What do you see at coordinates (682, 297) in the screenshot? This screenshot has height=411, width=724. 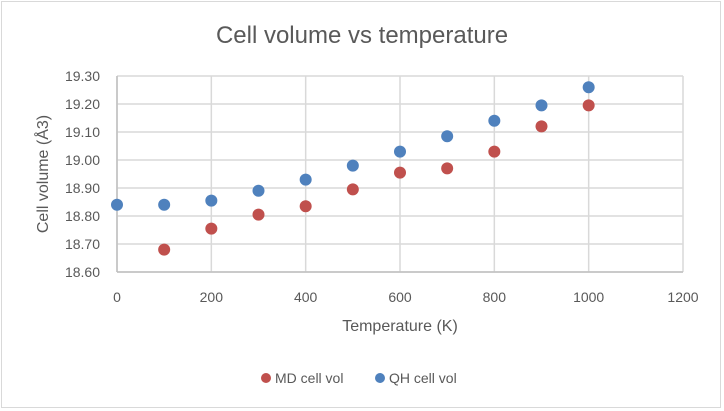 I see `x-tick-label: 1200` at bounding box center [682, 297].